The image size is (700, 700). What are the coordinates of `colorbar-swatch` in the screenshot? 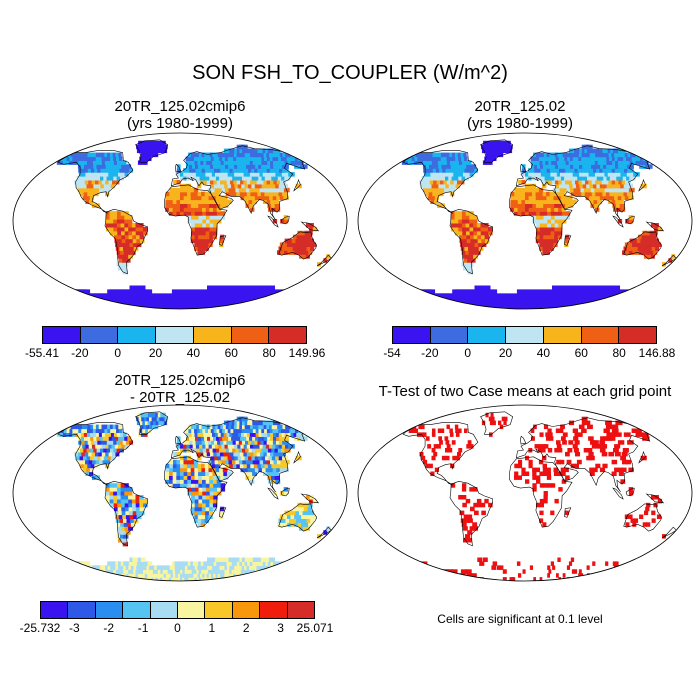 It's located at (212, 335).